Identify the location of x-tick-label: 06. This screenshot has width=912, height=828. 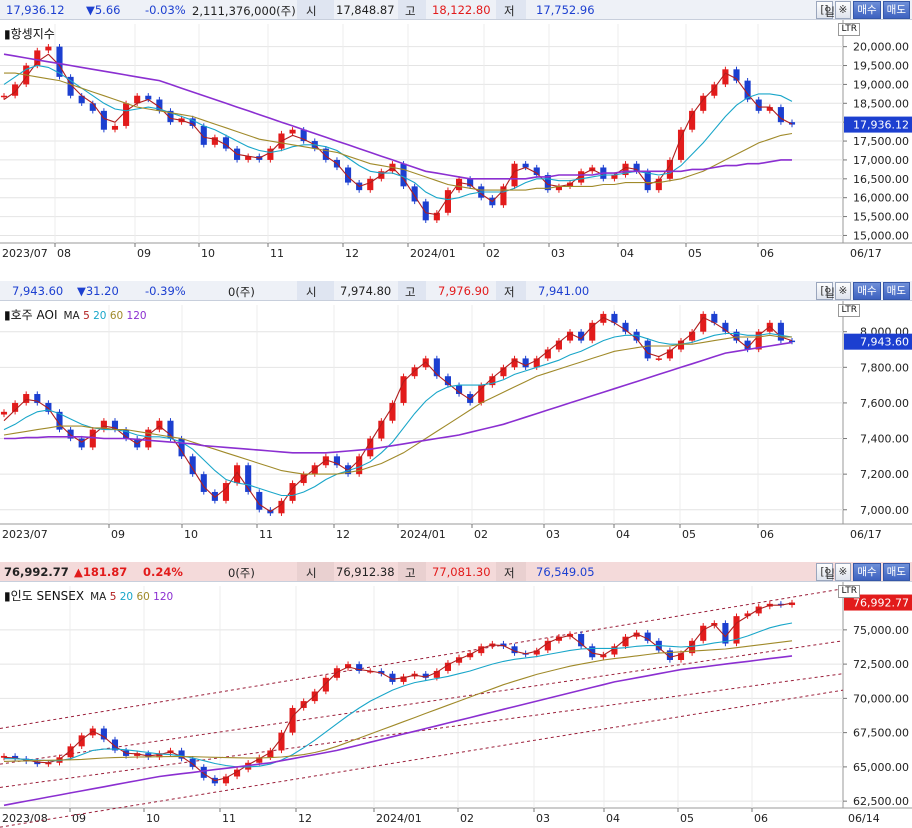
(767, 534).